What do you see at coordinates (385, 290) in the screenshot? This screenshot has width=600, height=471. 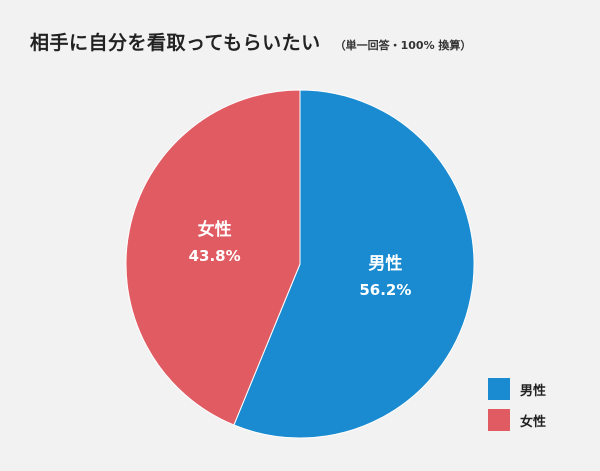 I see `slice-value-label-male: 56.2%` at bounding box center [385, 290].